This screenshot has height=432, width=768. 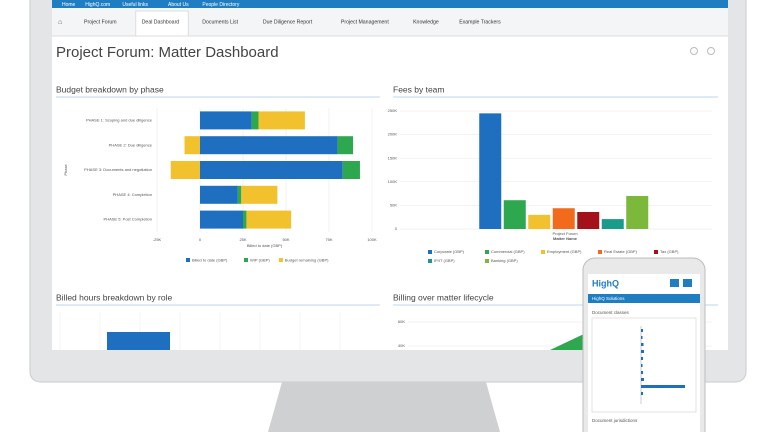 I want to click on top-nav, so click(x=390, y=4).